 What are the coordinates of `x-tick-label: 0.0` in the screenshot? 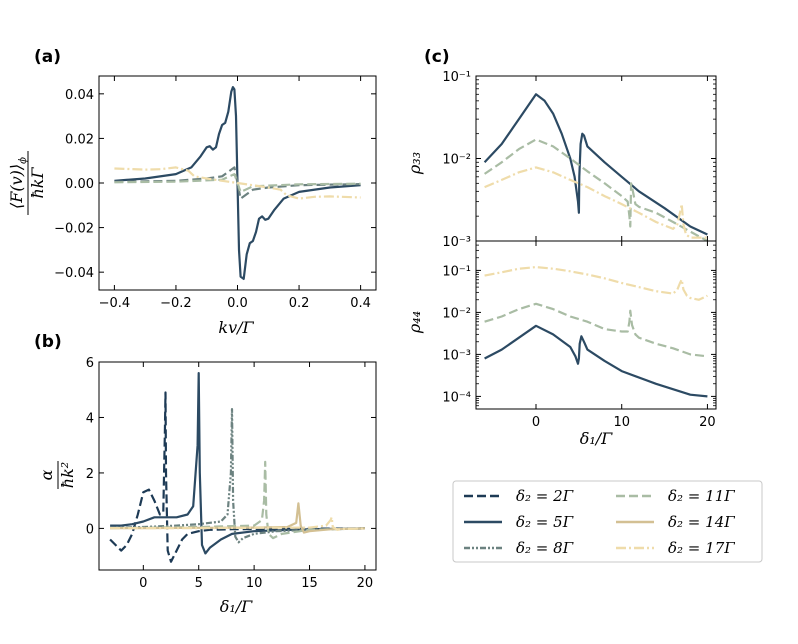 It's located at (237, 303).